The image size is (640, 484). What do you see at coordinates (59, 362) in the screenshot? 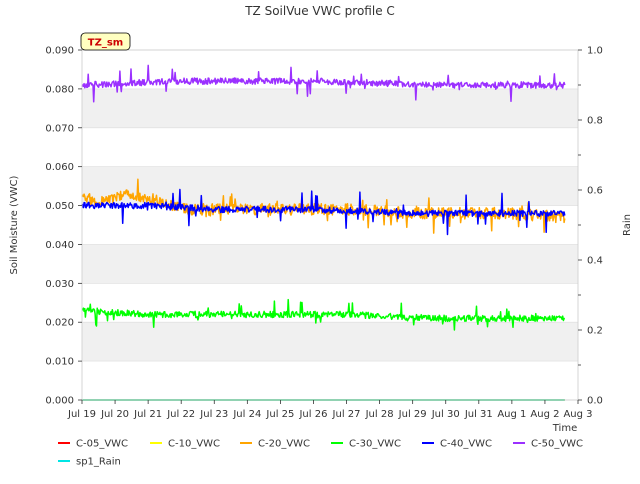
I see `y-tick-label: 0.010` at bounding box center [59, 362].